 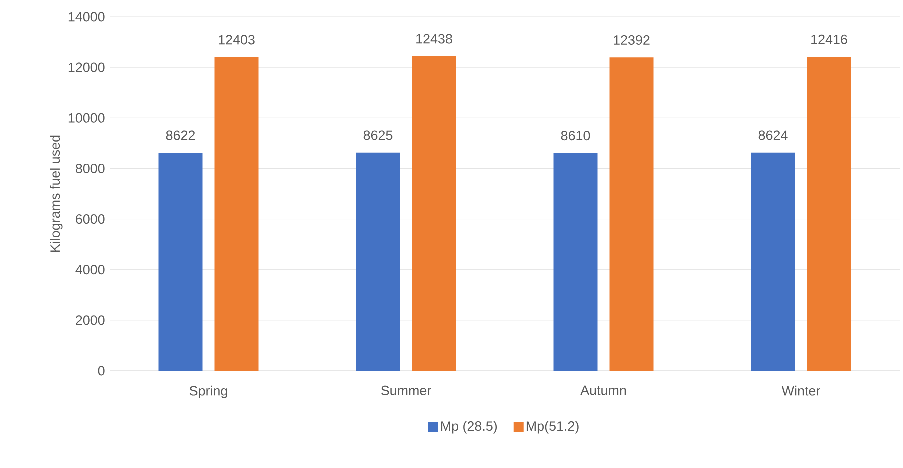 I want to click on data-label: 8622, so click(x=181, y=135).